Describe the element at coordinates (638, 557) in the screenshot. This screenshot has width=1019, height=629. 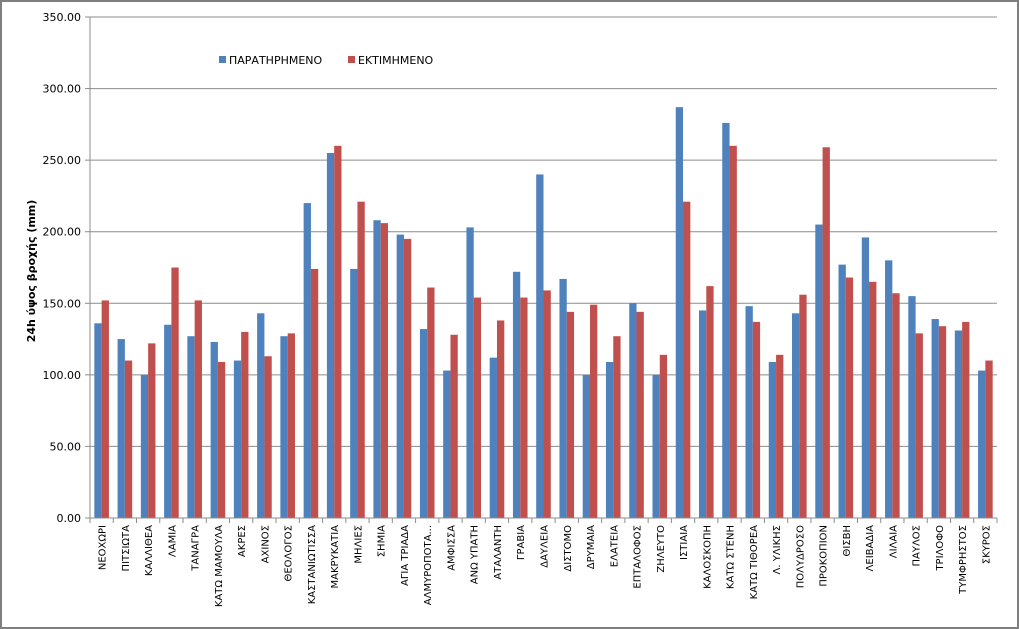
I see `x-tick-label: ΕΠΤΑΛΟΦΟΣ` at that location.